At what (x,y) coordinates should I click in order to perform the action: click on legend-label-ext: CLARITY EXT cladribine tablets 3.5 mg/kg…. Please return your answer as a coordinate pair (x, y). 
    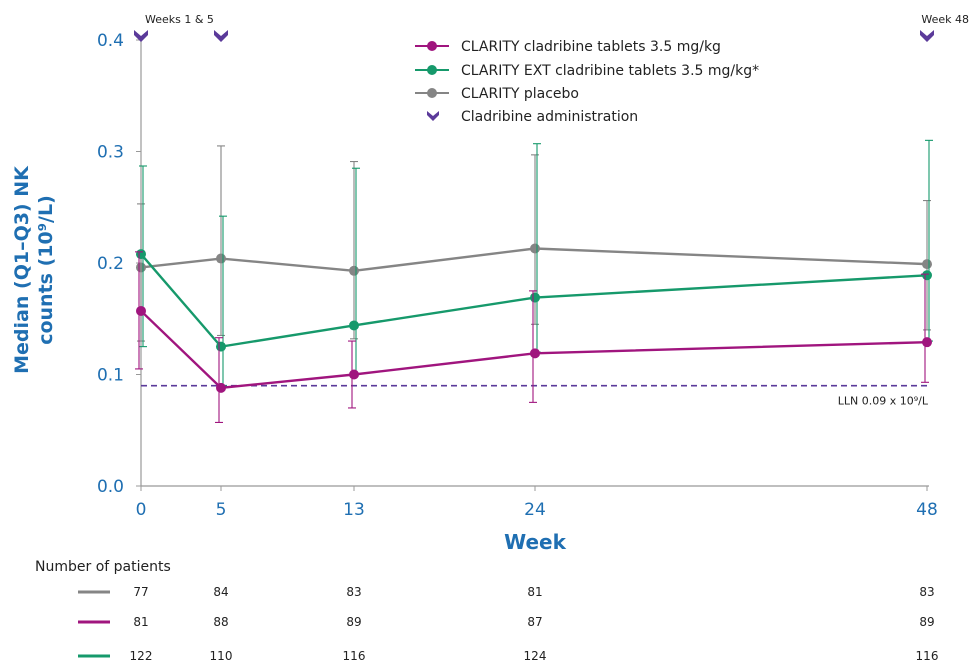
    Looking at the image, I should click on (610, 71).